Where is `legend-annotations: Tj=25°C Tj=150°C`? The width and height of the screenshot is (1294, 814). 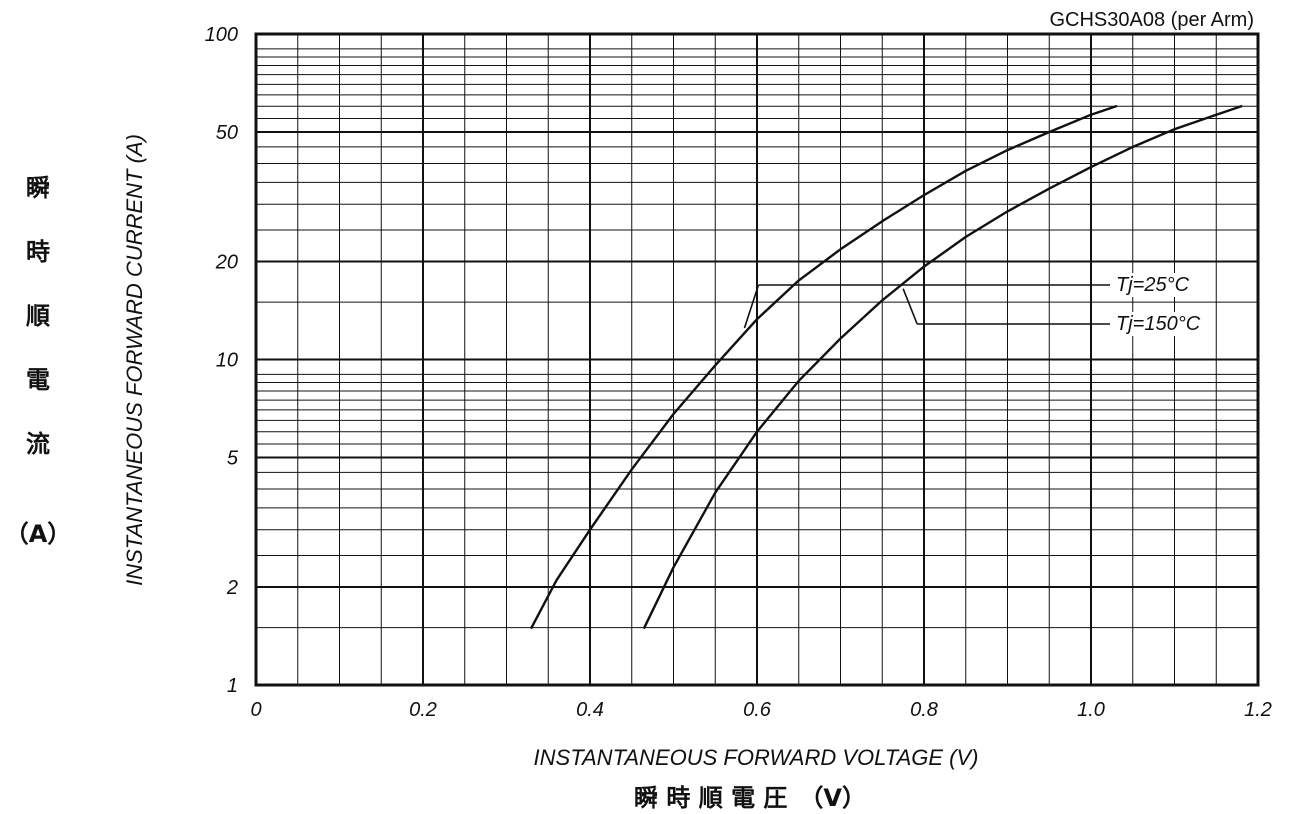 legend-annotations: Tj=25°C Tj=150°C is located at coordinates (978, 304).